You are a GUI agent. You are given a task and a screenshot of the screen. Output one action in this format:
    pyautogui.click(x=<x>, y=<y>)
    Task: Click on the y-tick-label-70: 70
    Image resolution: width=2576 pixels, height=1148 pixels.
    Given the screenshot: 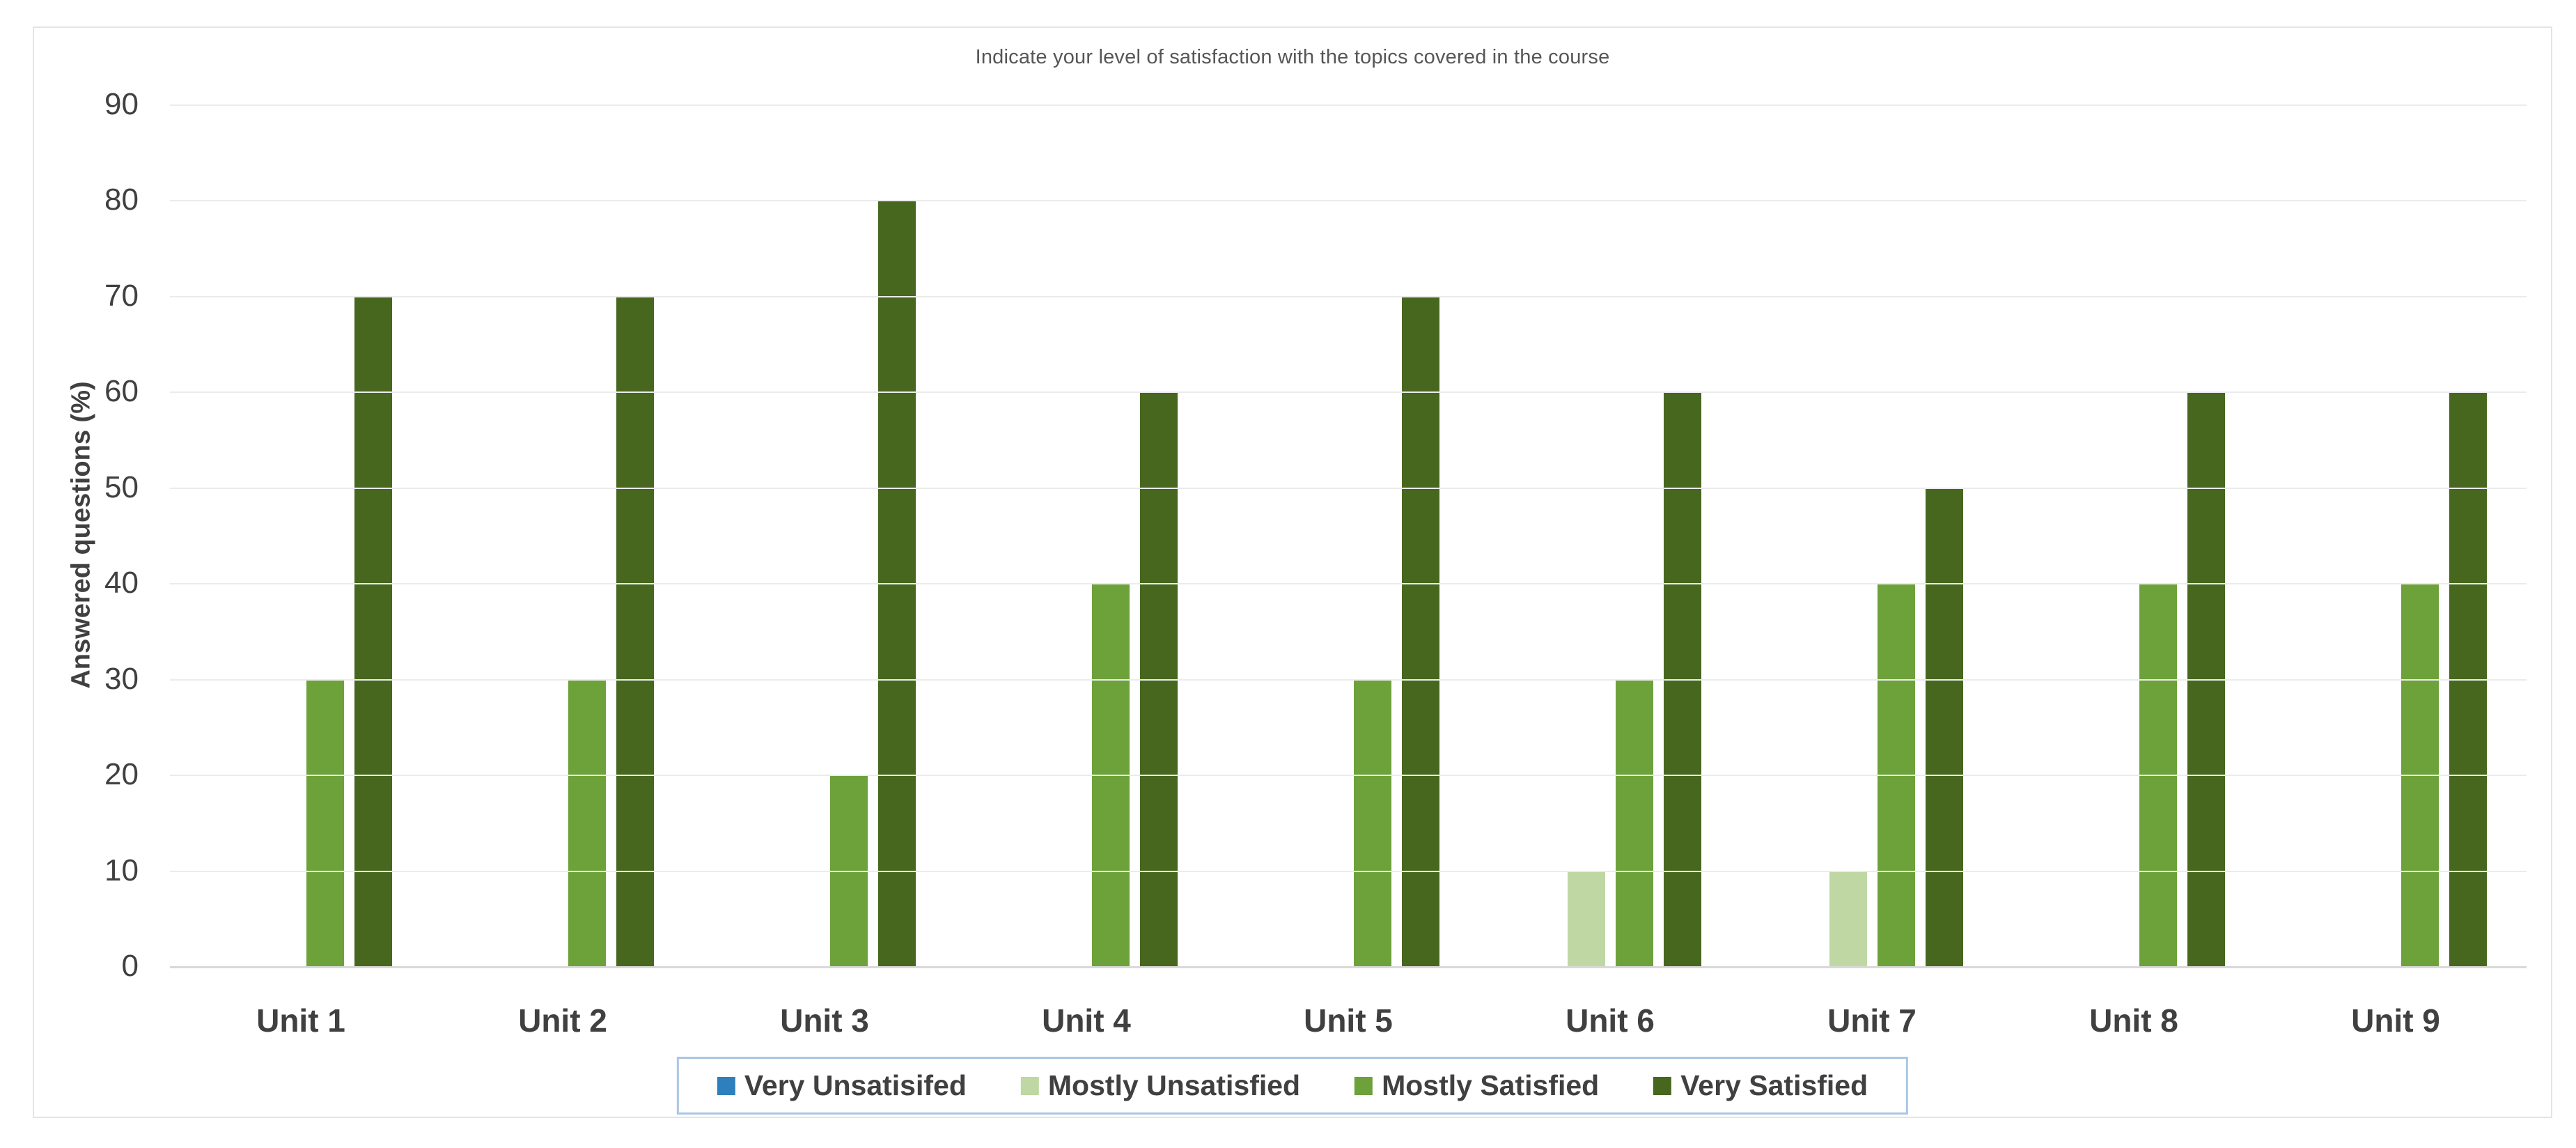 What is the action you would take?
    pyautogui.click(x=121, y=295)
    